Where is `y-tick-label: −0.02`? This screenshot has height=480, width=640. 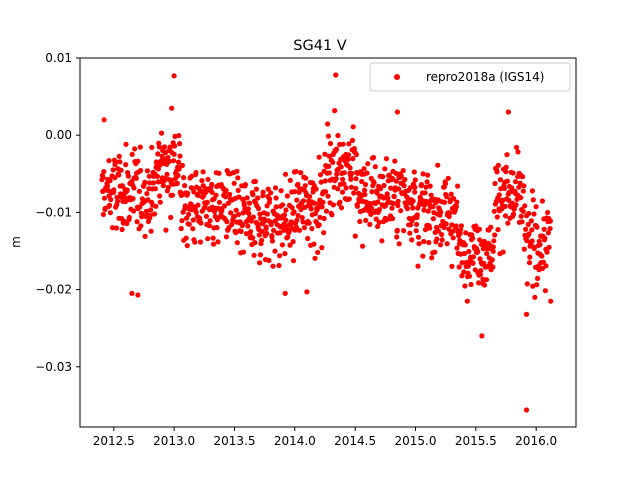 y-tick-label: −0.02 is located at coordinates (53, 290).